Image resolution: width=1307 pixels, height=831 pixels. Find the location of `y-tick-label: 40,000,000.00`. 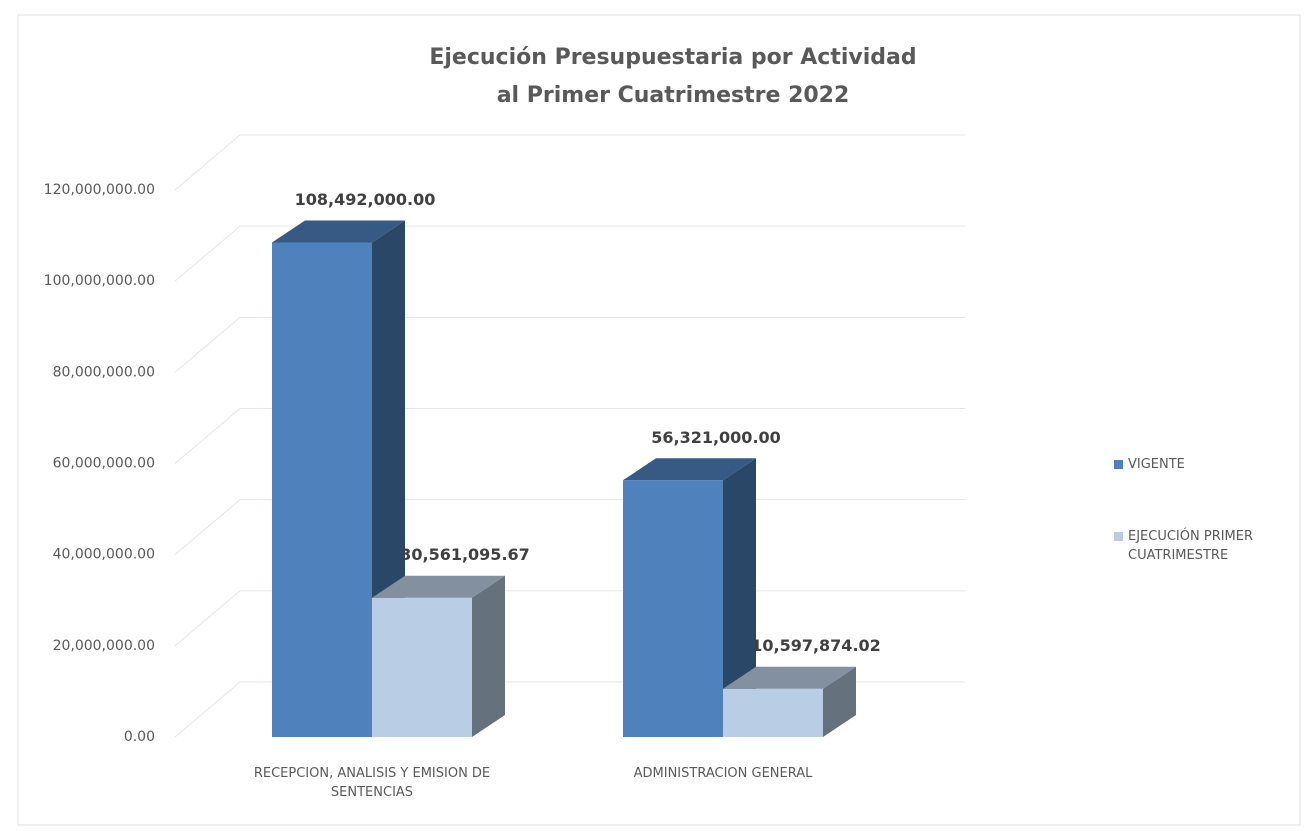

y-tick-label: 40,000,000.00 is located at coordinates (104, 555).